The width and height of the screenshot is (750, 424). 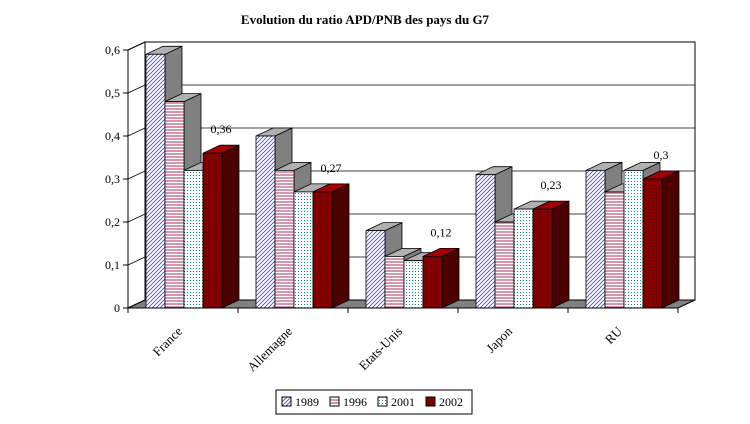 What do you see at coordinates (451, 402) in the screenshot?
I see `legend-label: 2002` at bounding box center [451, 402].